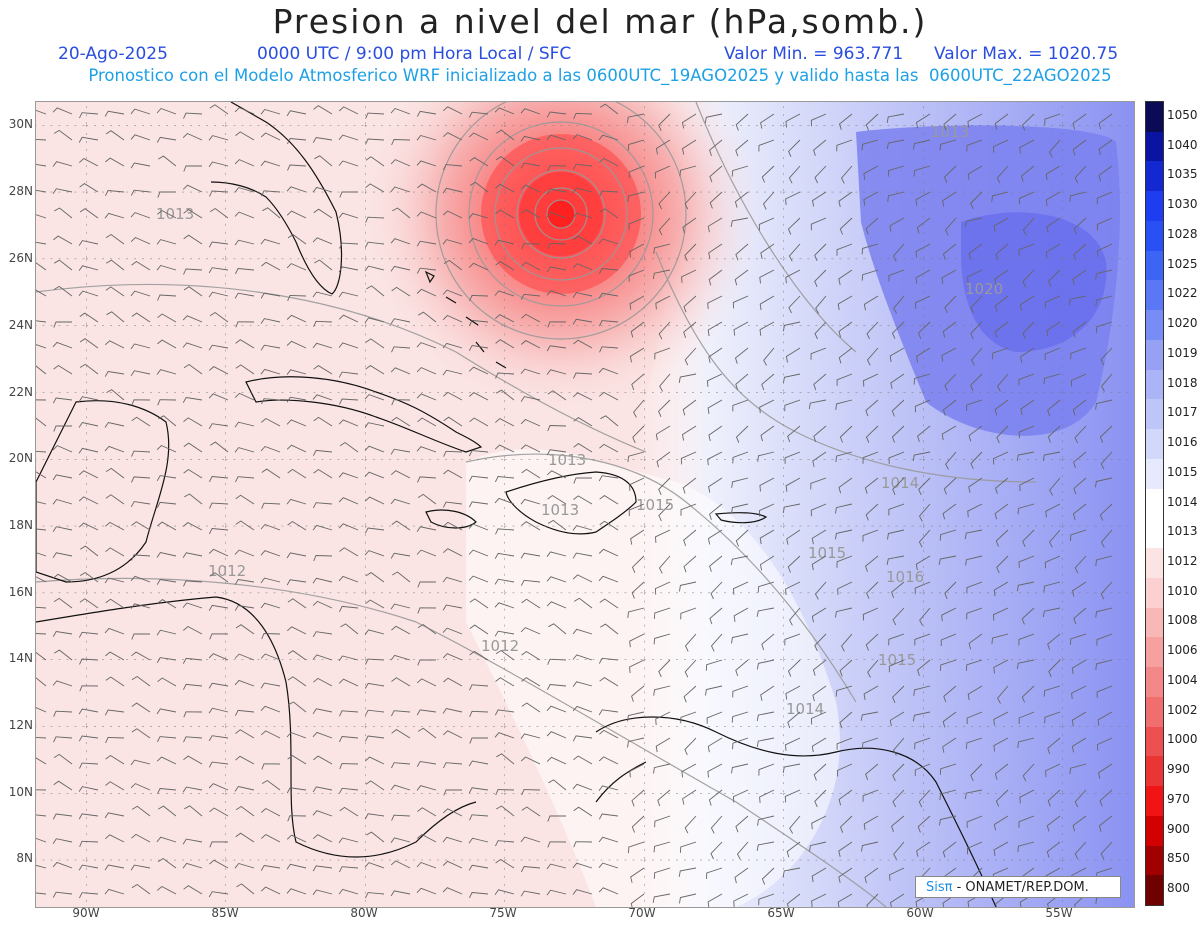  I want to click on colorbar-label: 990, so click(1178, 769).